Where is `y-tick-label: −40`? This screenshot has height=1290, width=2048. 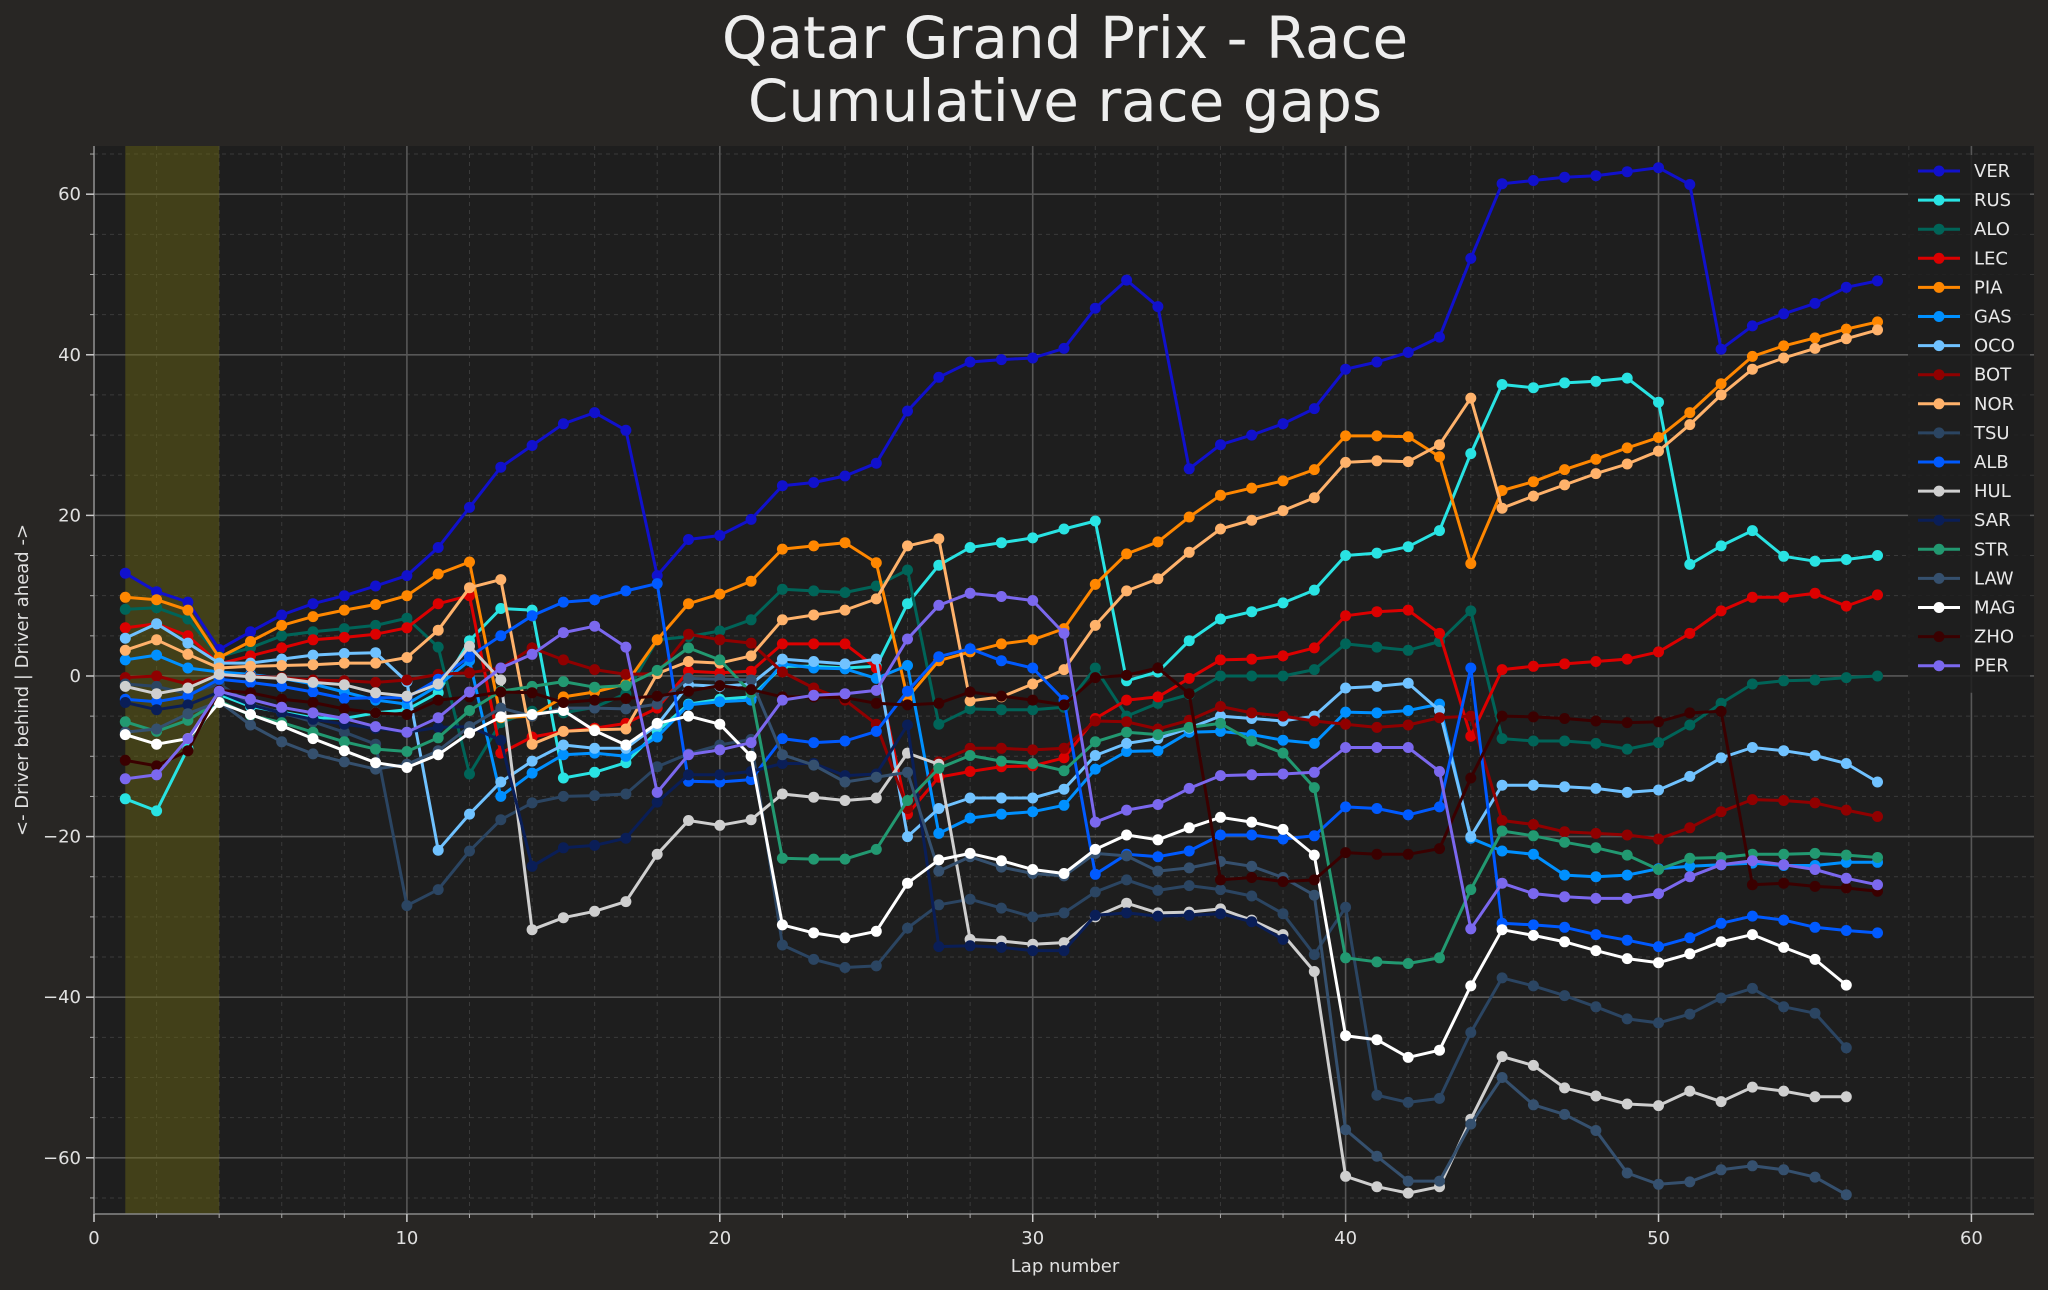 y-tick-label: −40 is located at coordinates (62, 997).